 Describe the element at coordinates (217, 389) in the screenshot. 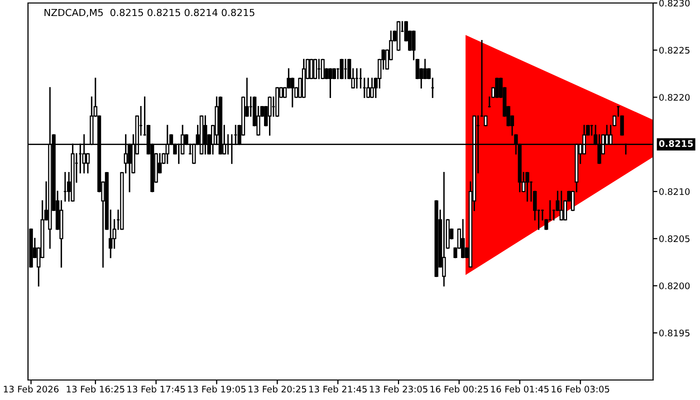

I see `x-tick-label: 13 Feb 19:05` at that location.